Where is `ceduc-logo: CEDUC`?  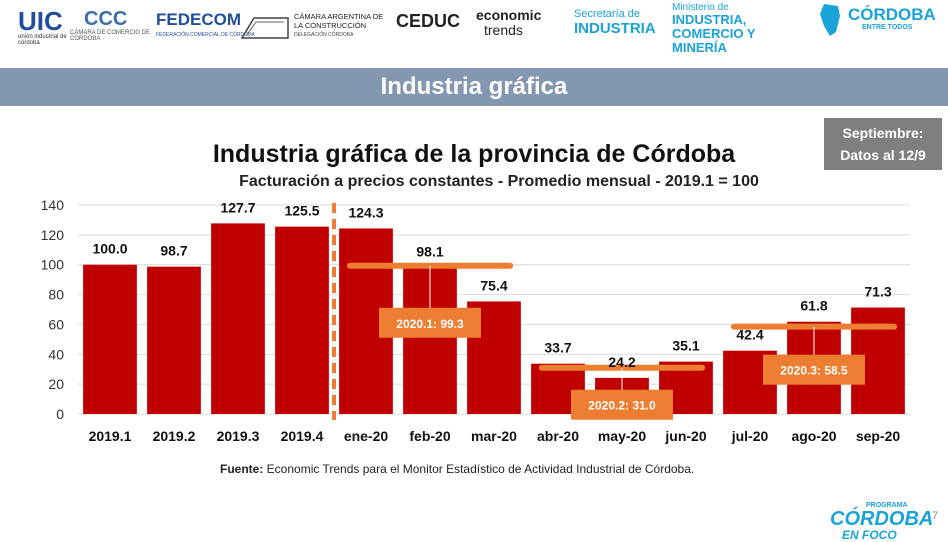
ceduc-logo: CEDUC is located at coordinates (428, 21).